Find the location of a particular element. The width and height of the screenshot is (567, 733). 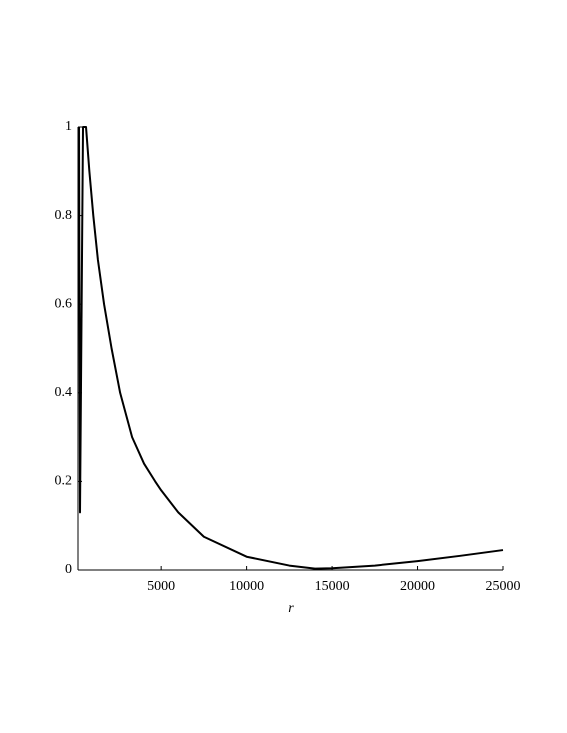

x-tick-label: 15000 is located at coordinates (332, 586).